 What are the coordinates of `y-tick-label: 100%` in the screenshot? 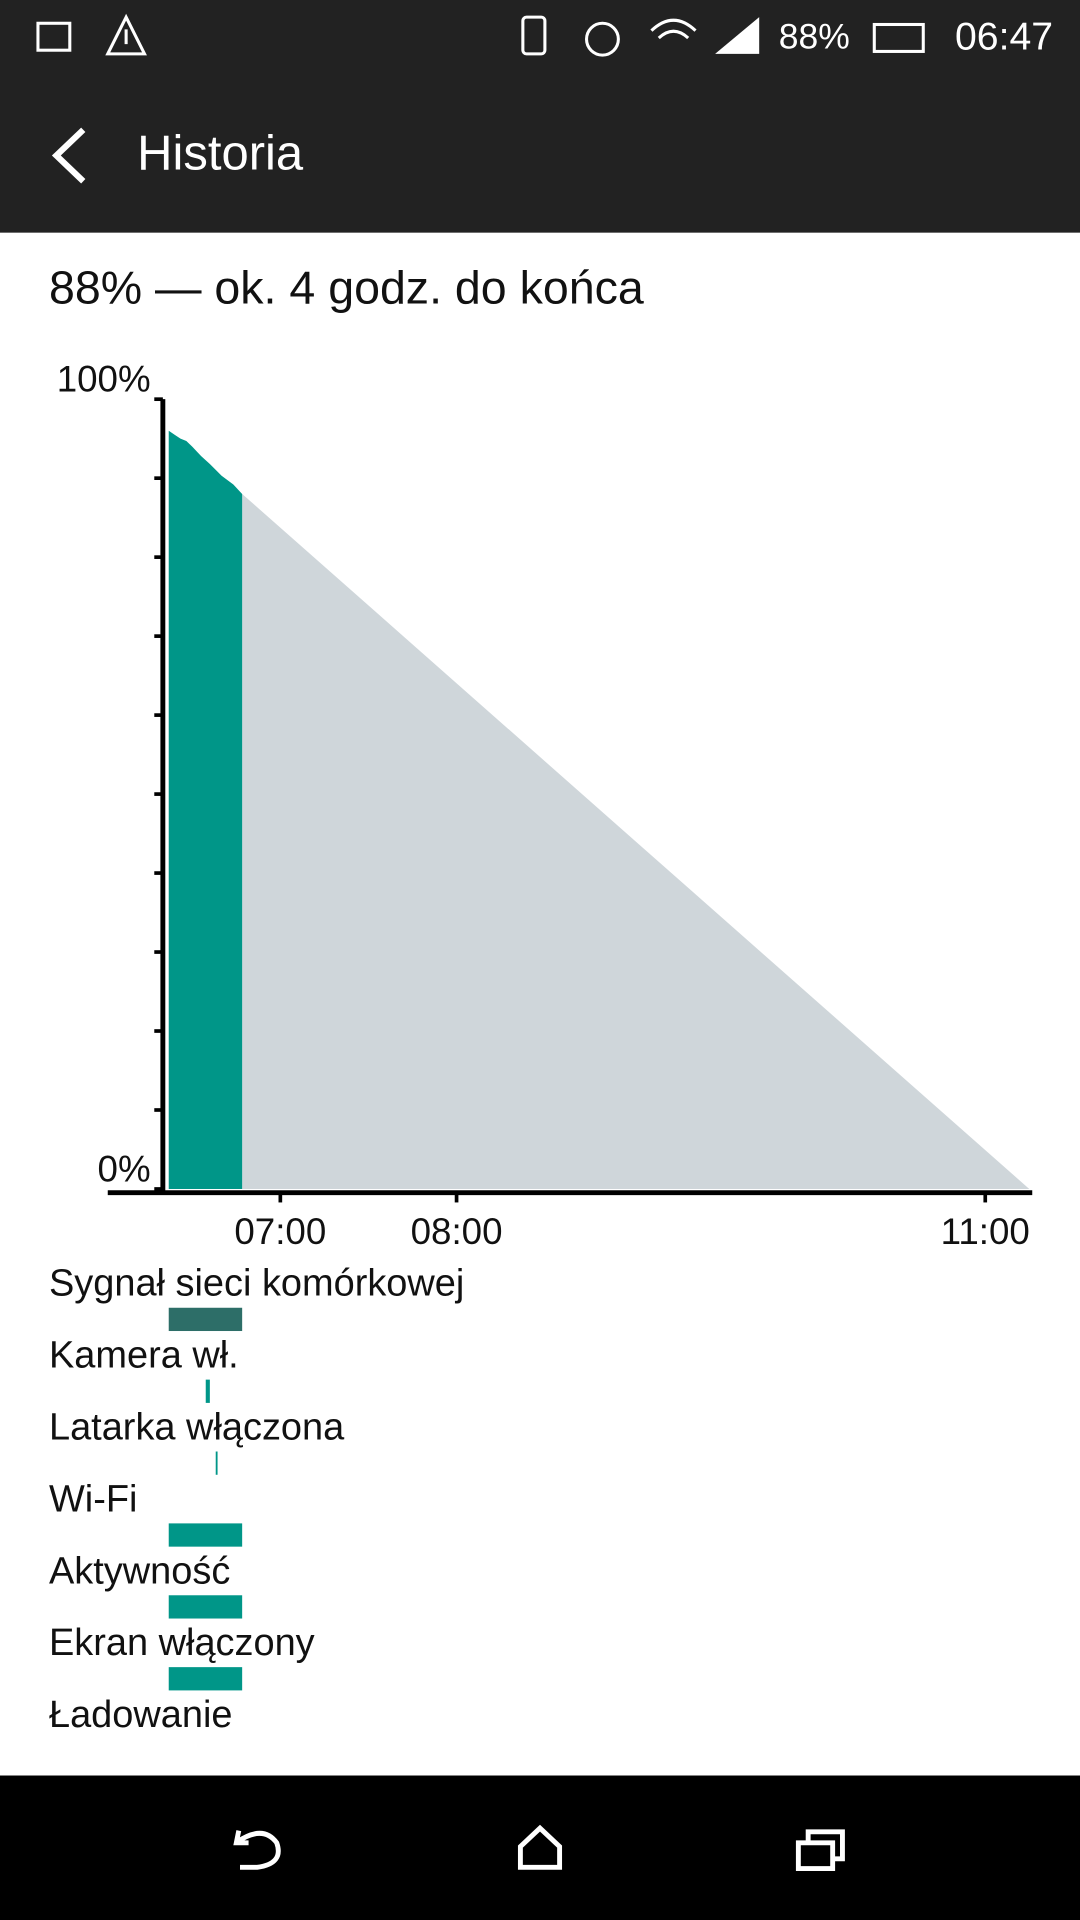 It's located at (104, 379).